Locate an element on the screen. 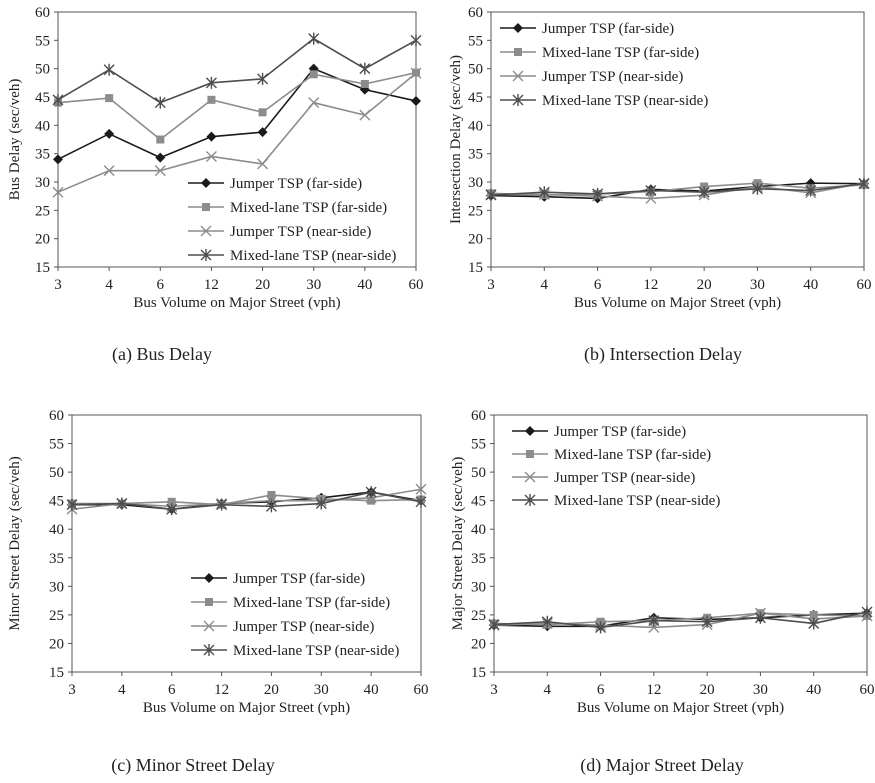 This screenshot has width=875, height=783. series-line is located at coordinates (680, 620).